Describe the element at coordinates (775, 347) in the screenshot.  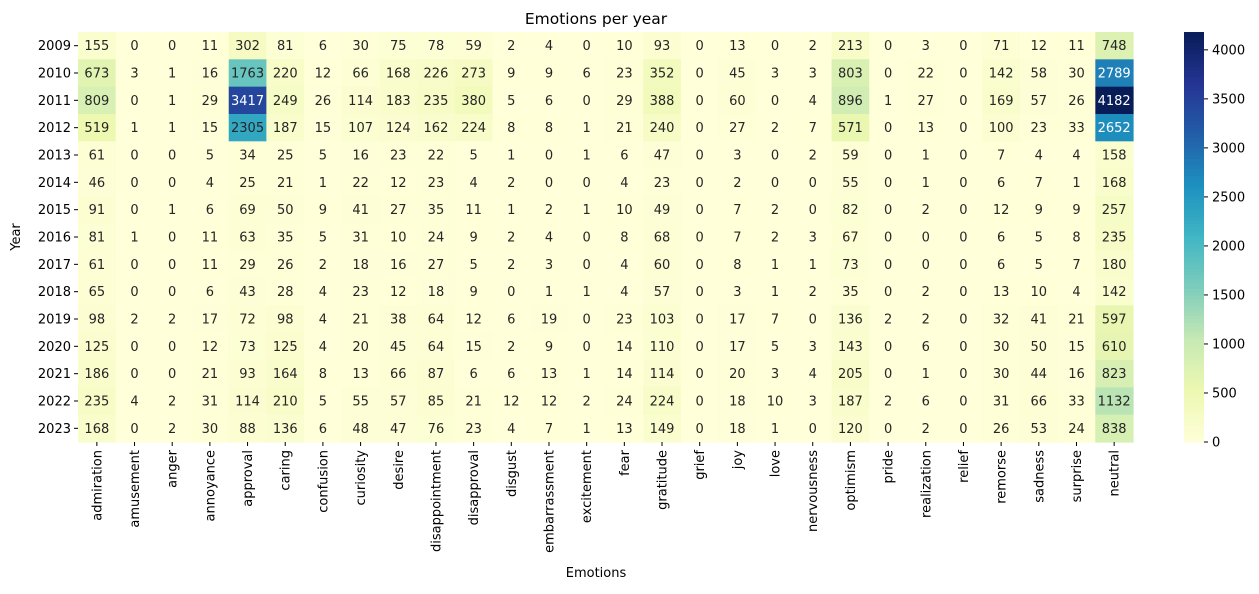
I see `cell-value-label: 5` at that location.